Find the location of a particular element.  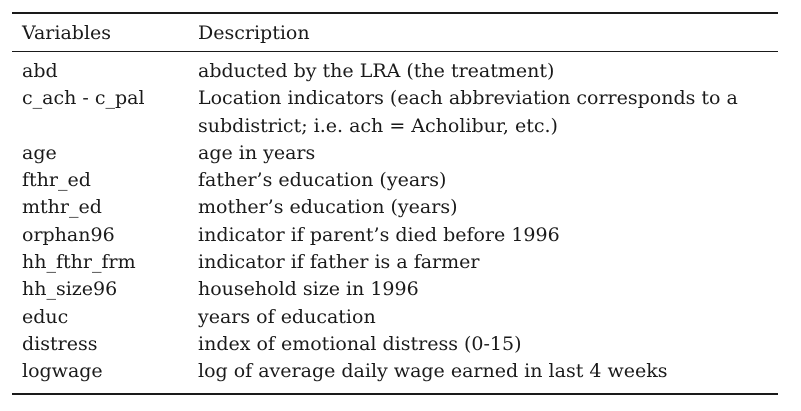

table-row: educ years of education is located at coordinates (395, 317).